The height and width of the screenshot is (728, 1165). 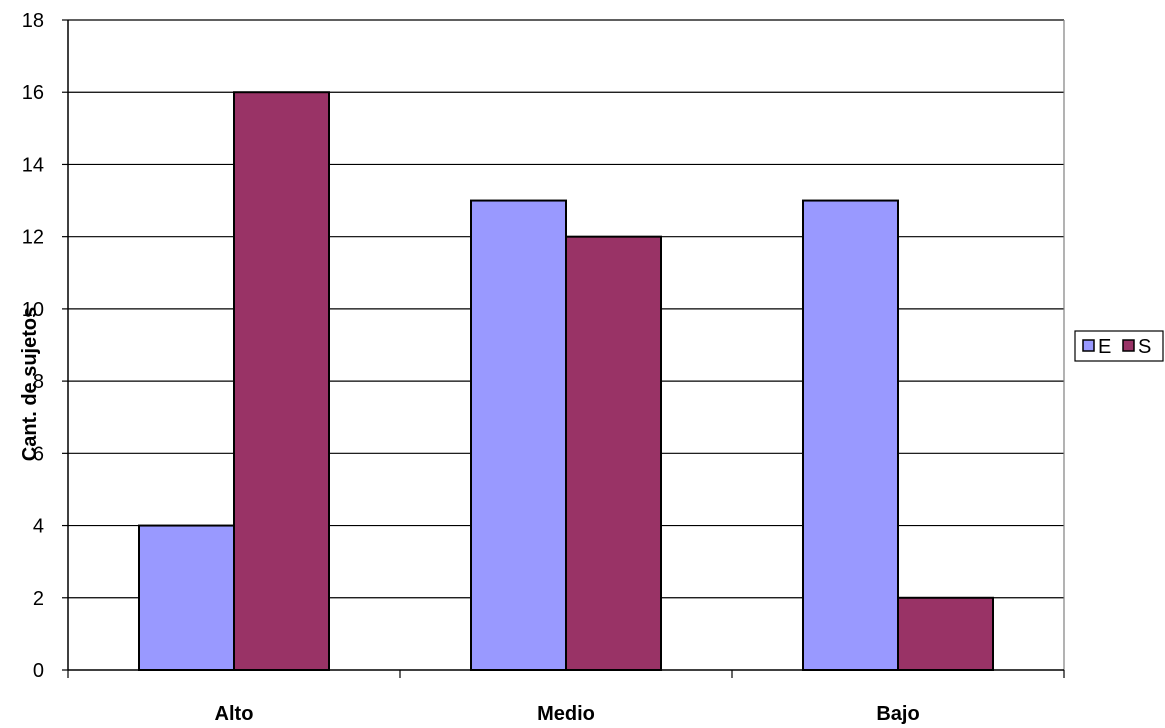 I want to click on y-tick-label: 16, so click(x=33, y=93).